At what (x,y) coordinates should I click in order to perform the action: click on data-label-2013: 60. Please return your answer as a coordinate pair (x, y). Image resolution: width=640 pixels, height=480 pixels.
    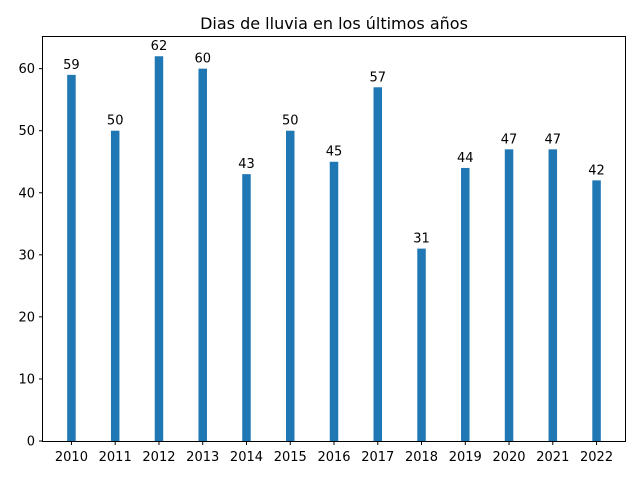
    Looking at the image, I should click on (202, 59).